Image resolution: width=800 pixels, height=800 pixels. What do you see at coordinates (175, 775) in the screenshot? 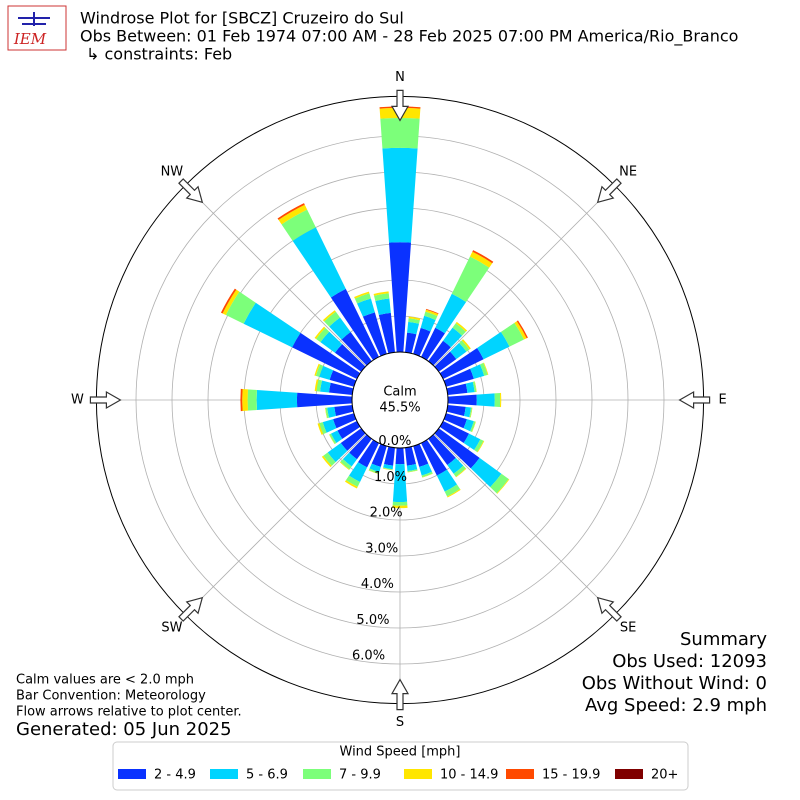
I see `legend-label: 2 - 4.9` at bounding box center [175, 775].